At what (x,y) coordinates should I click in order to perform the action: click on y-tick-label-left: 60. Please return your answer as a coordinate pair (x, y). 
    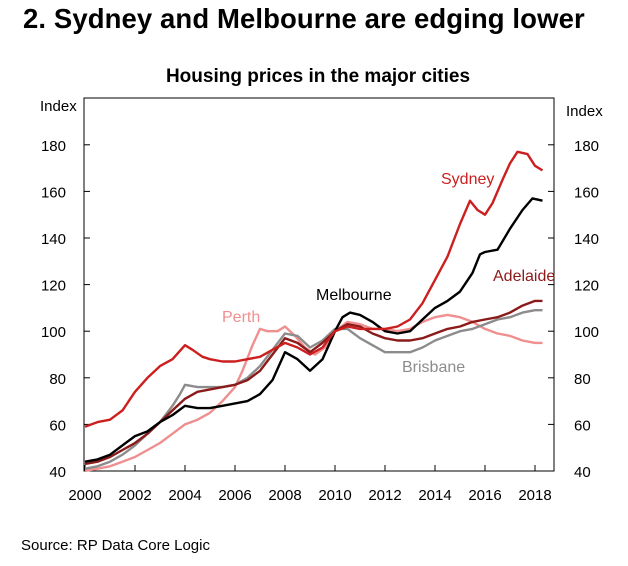
    Looking at the image, I should click on (57, 425).